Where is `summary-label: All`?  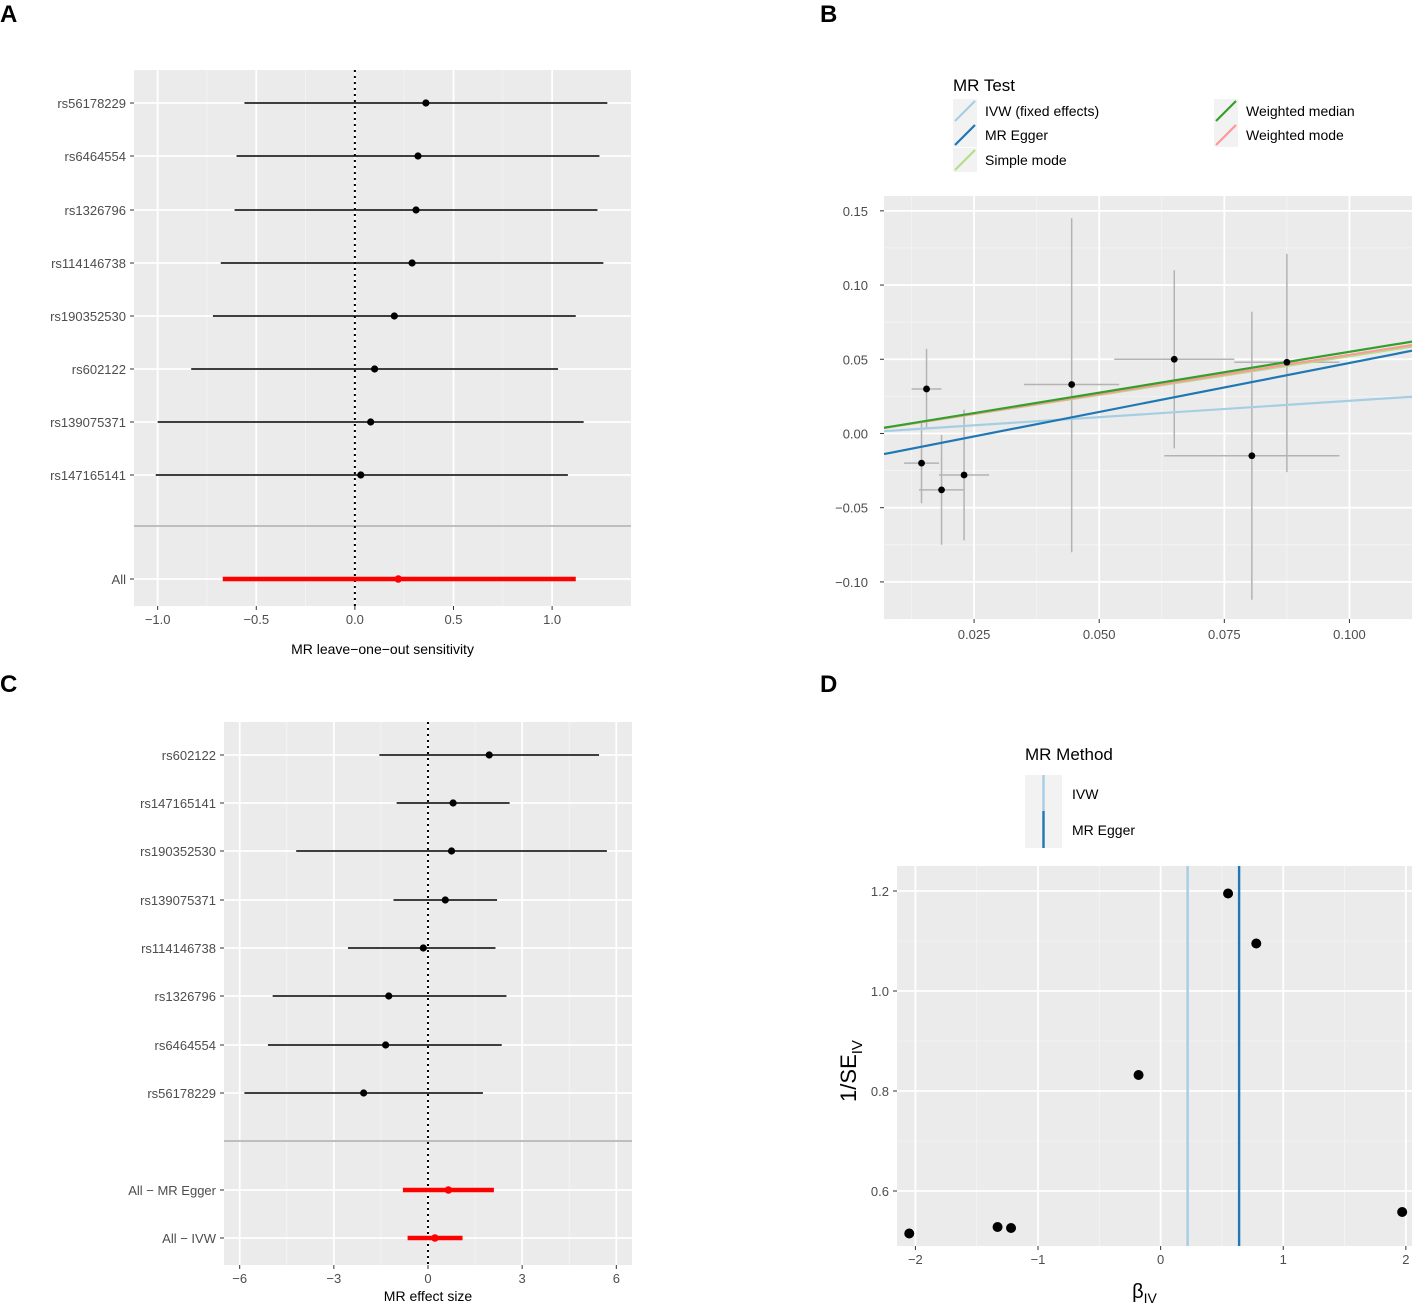 summary-label: All is located at coordinates (119, 579).